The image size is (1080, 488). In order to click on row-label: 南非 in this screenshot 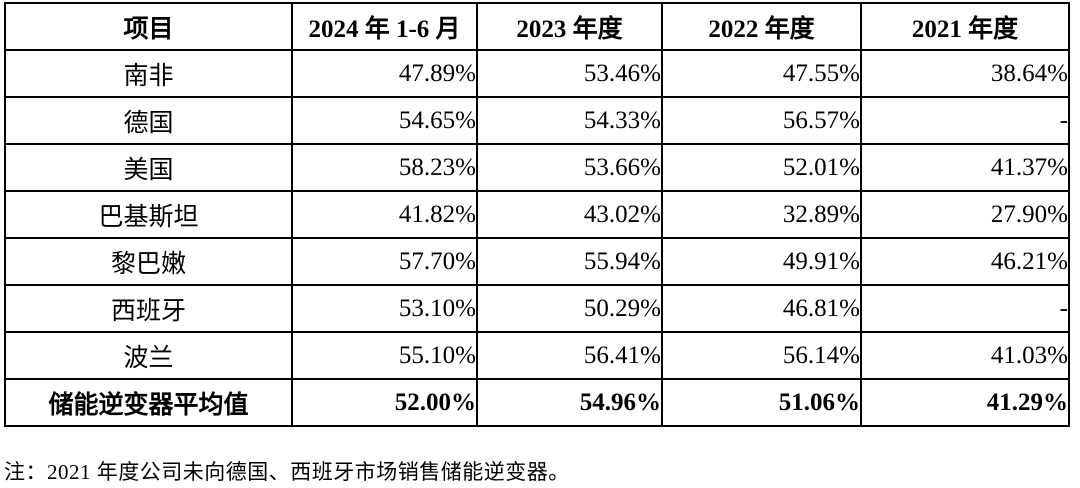, I will do `click(148, 73)`.